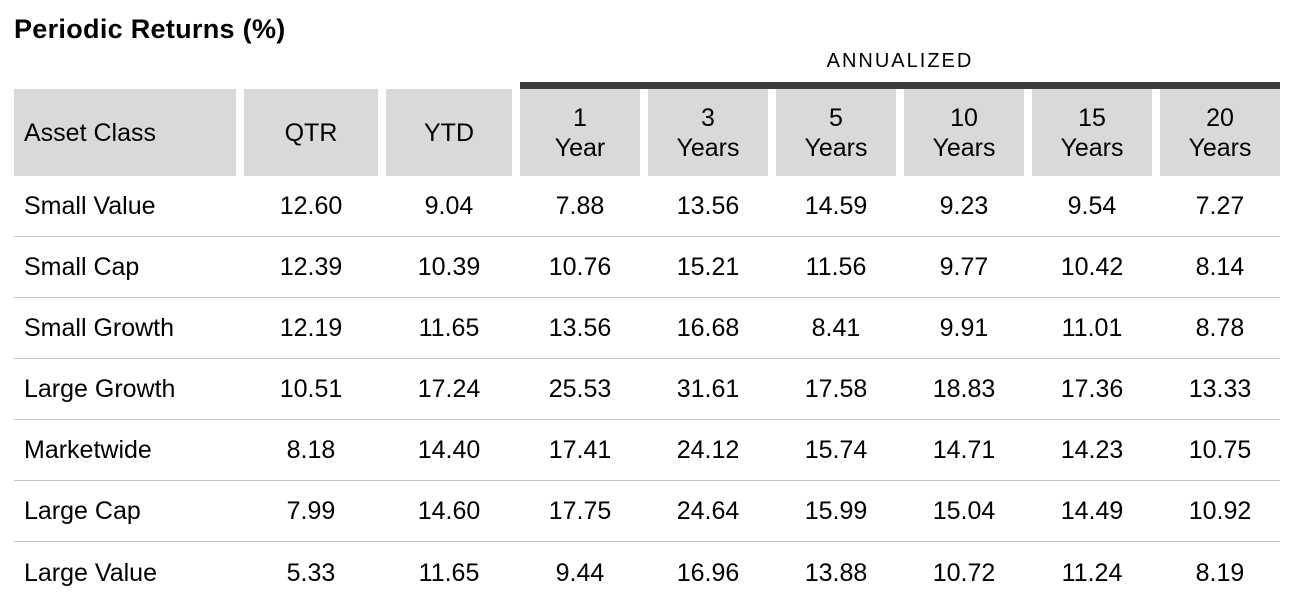  What do you see at coordinates (580, 117) in the screenshot?
I see `column-header-1-year-num: 1` at bounding box center [580, 117].